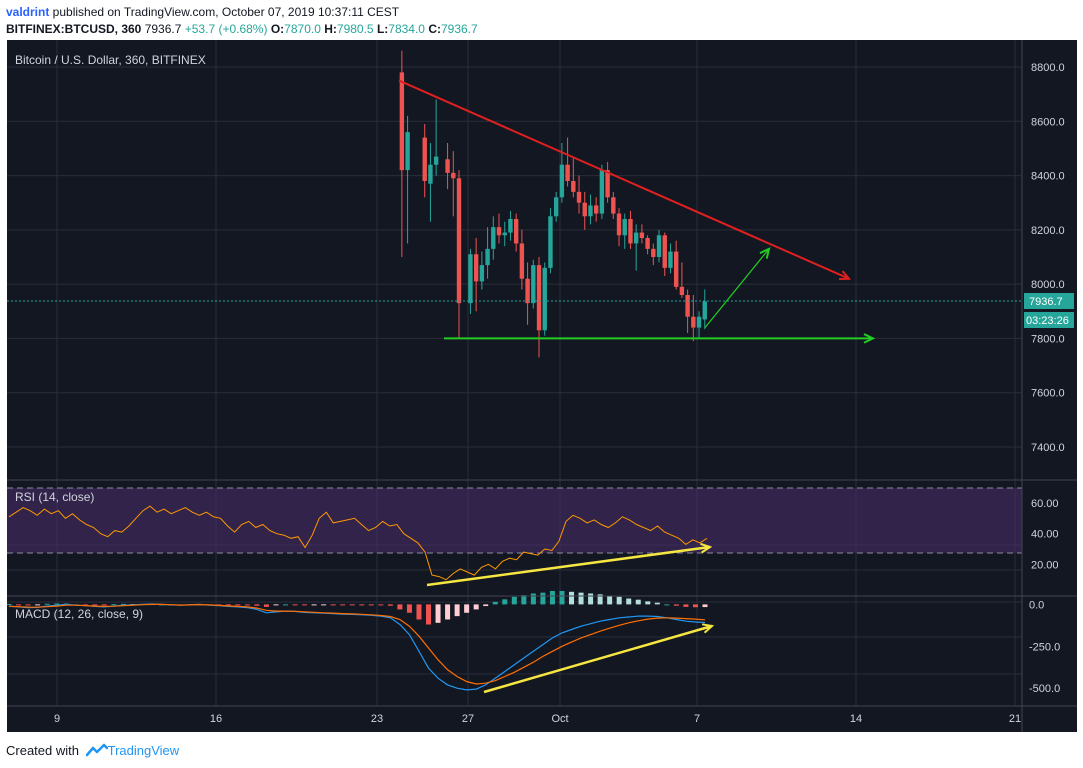 This screenshot has height=768, width=1083. I want to click on time-tick-label: 23, so click(377, 719).